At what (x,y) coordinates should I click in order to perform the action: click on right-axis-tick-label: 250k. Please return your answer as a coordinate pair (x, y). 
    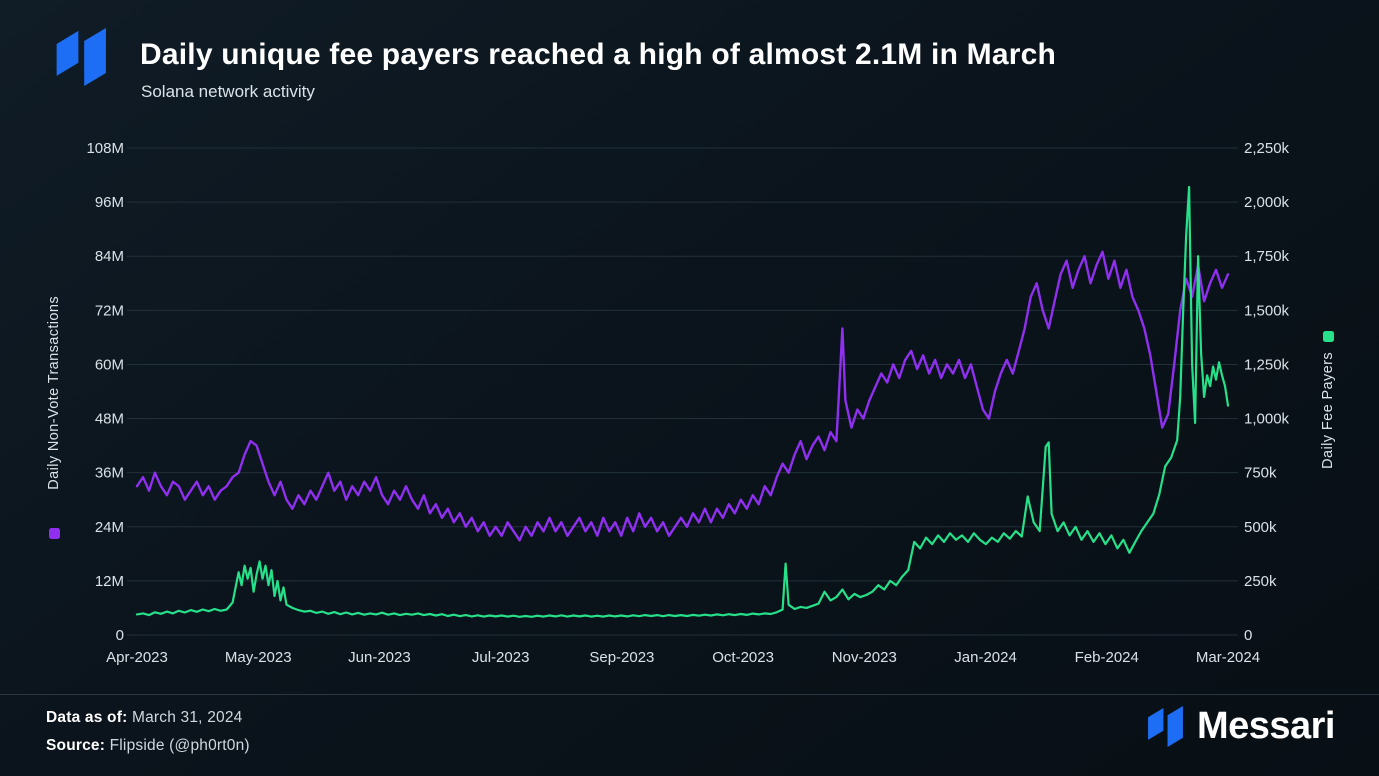
    Looking at the image, I should click on (1260, 581).